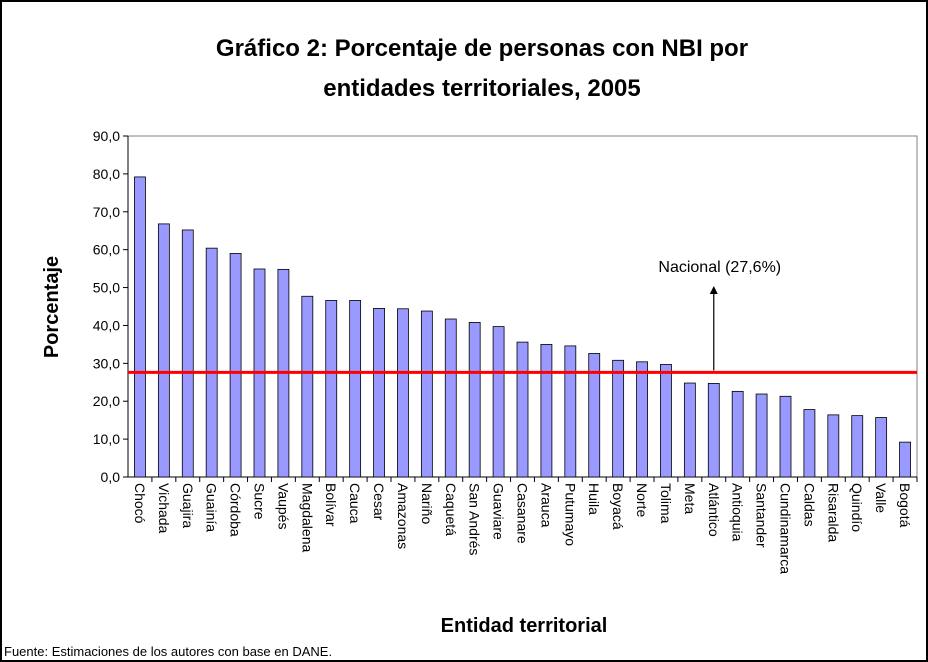  What do you see at coordinates (762, 515) in the screenshot?
I see `x-tick-label: Santander` at bounding box center [762, 515].